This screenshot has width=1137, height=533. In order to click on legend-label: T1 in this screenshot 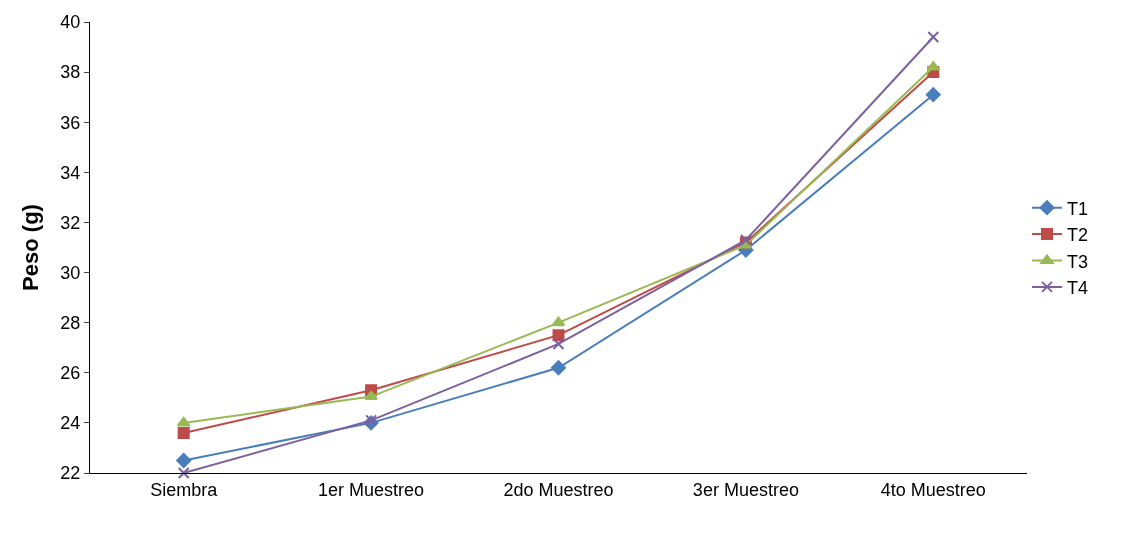, I will do `click(1078, 208)`.